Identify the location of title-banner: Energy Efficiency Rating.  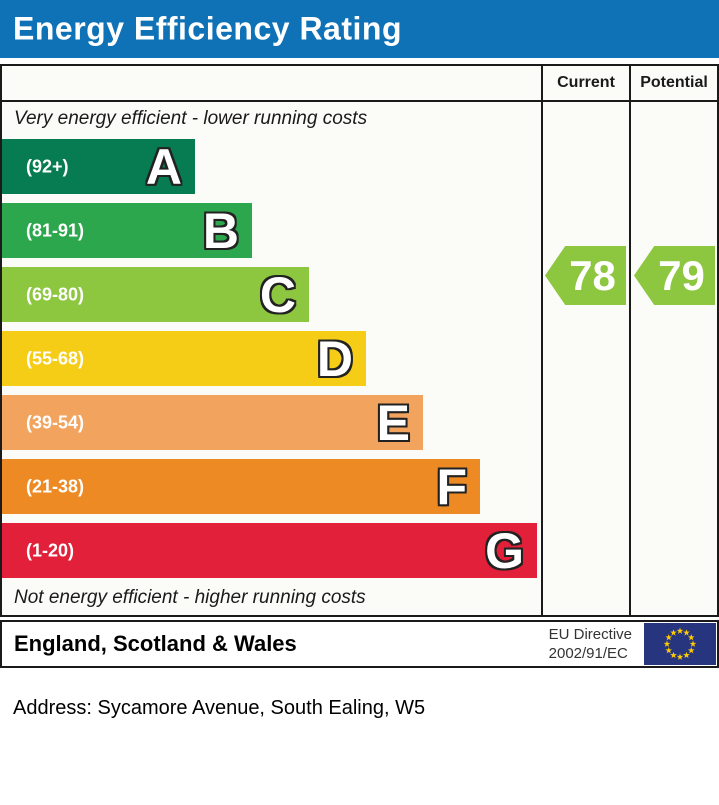
(359, 29).